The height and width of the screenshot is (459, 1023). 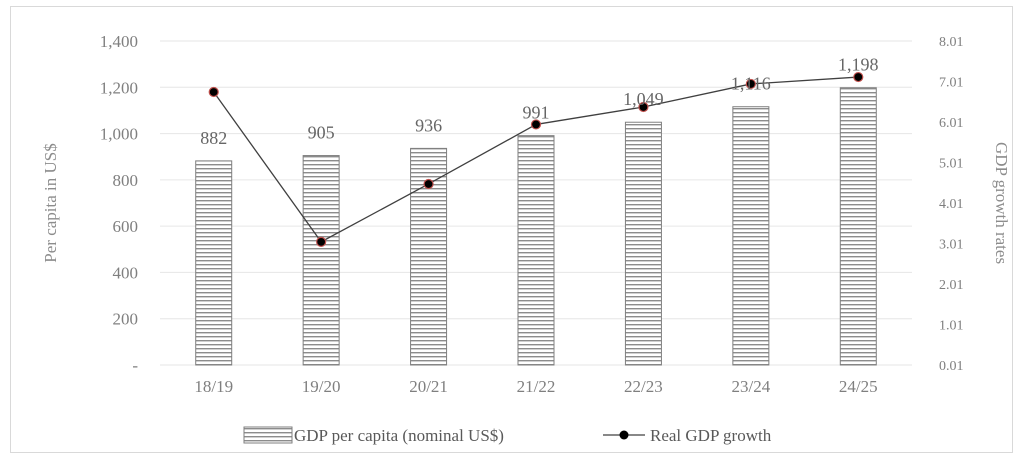 I want to click on y2-tick-label: 5.01, so click(x=951, y=164).